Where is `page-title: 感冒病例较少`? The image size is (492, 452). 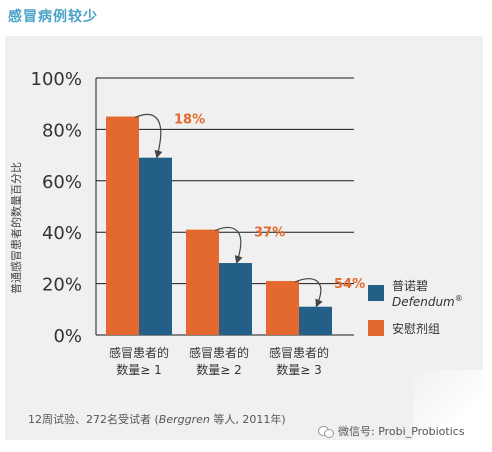
page-title: 感冒病例较少 is located at coordinates (53, 17).